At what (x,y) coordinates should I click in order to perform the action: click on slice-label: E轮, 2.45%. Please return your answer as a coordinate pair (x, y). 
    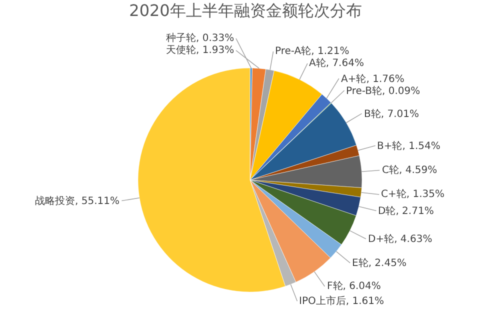
    Looking at the image, I should click on (379, 263).